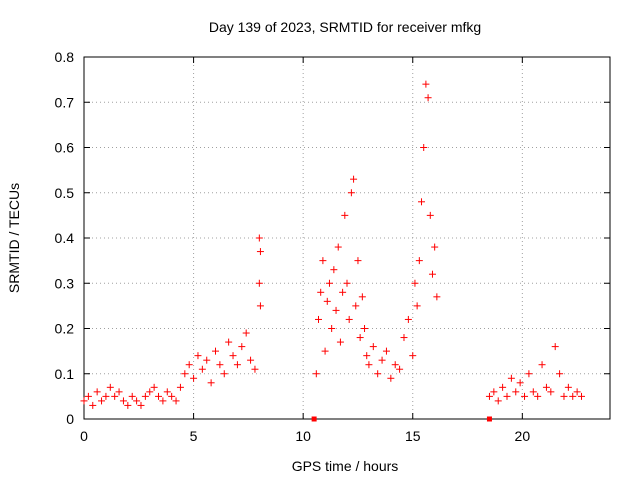  Describe the element at coordinates (345, 466) in the screenshot. I see `x-axis-label: GPS time / hours` at that location.